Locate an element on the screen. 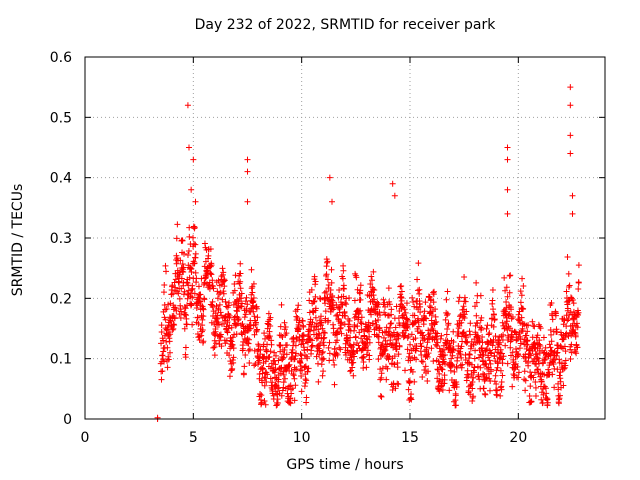 The image size is (640, 480). y-tick-label: 0.2 is located at coordinates (61, 299).